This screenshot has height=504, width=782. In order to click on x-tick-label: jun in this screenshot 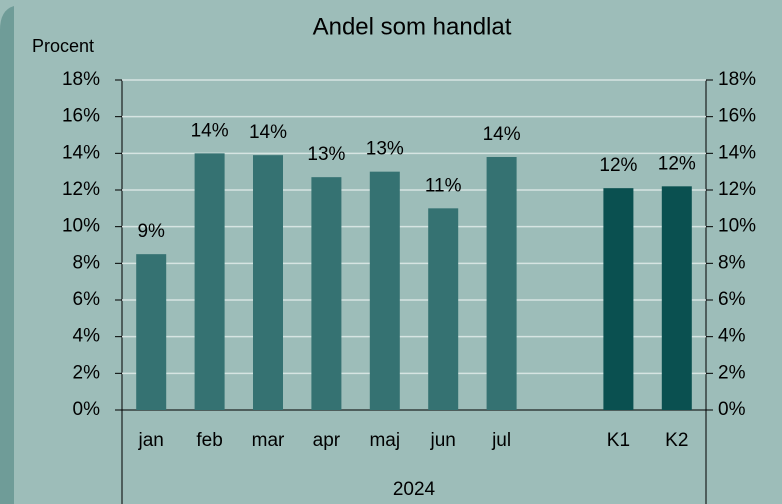, I will do `click(443, 440)`.